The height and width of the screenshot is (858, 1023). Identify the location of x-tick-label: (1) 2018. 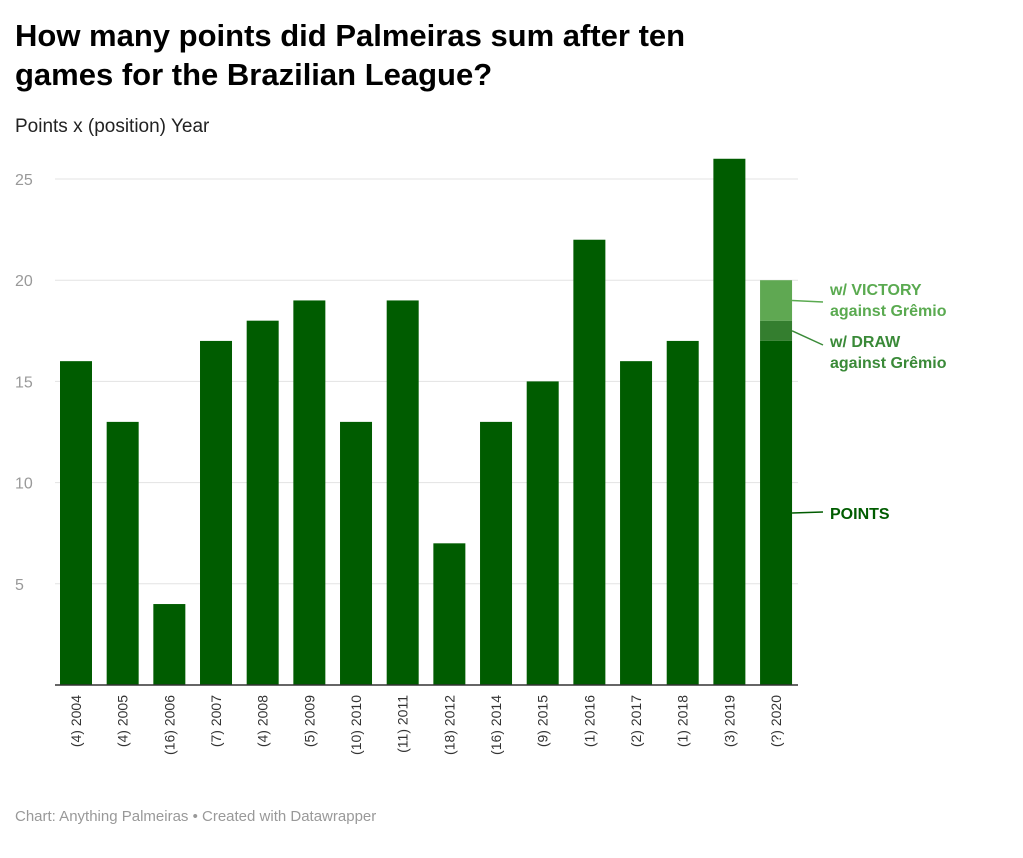
(683, 721).